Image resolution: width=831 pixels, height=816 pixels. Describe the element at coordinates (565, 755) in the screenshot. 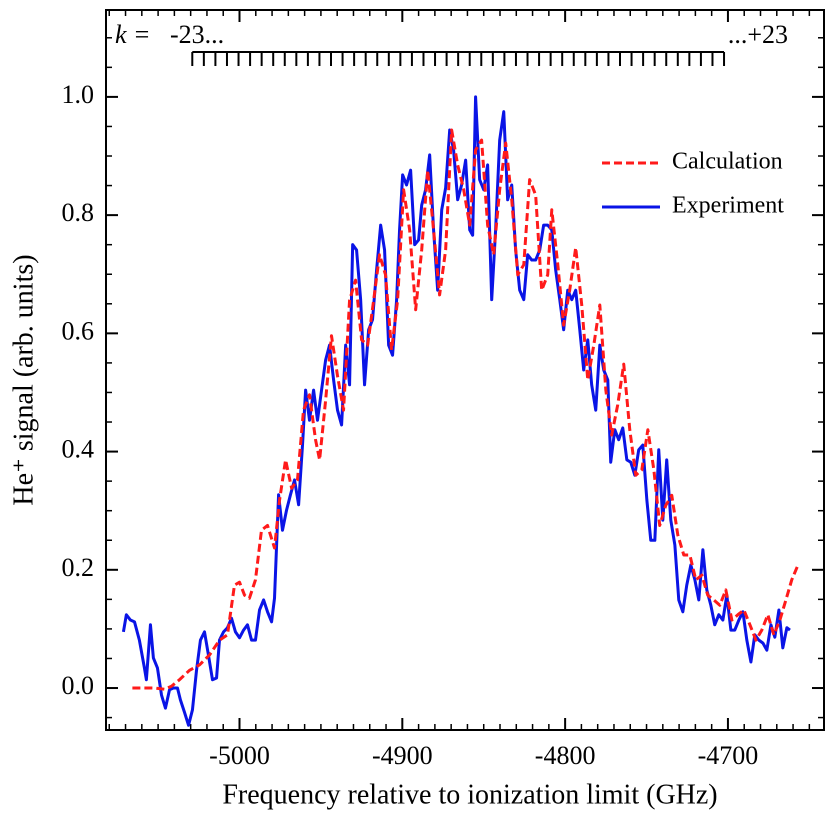

I see `x-tick-label: -4800` at that location.